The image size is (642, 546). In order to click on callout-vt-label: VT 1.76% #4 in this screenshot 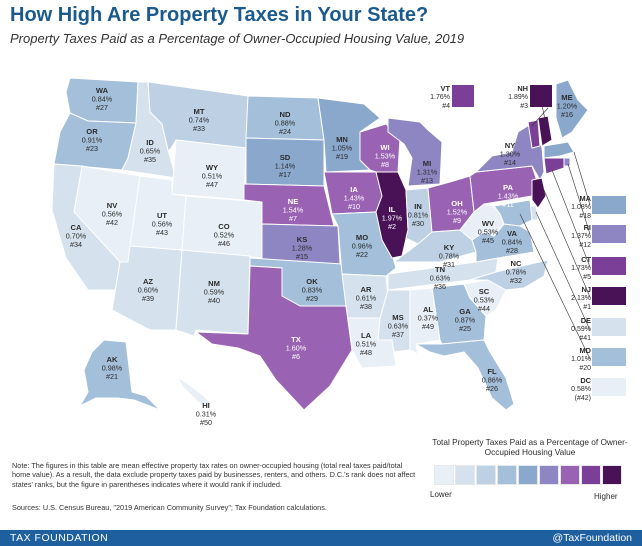, I will do `click(440, 97)`.